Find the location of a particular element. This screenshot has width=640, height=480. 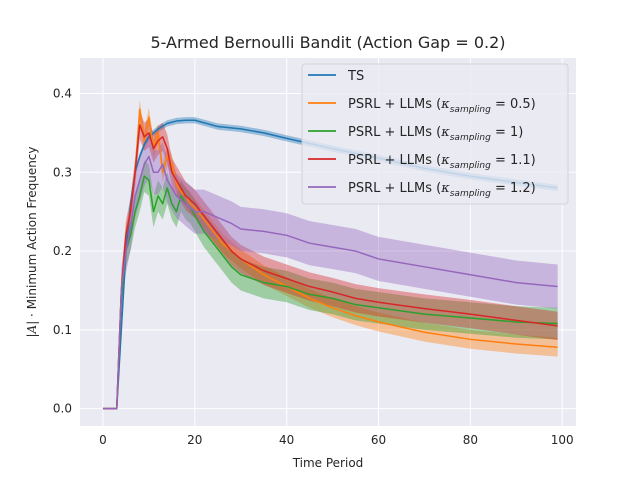

legend-value-1: = 0.5) is located at coordinates (513, 104).